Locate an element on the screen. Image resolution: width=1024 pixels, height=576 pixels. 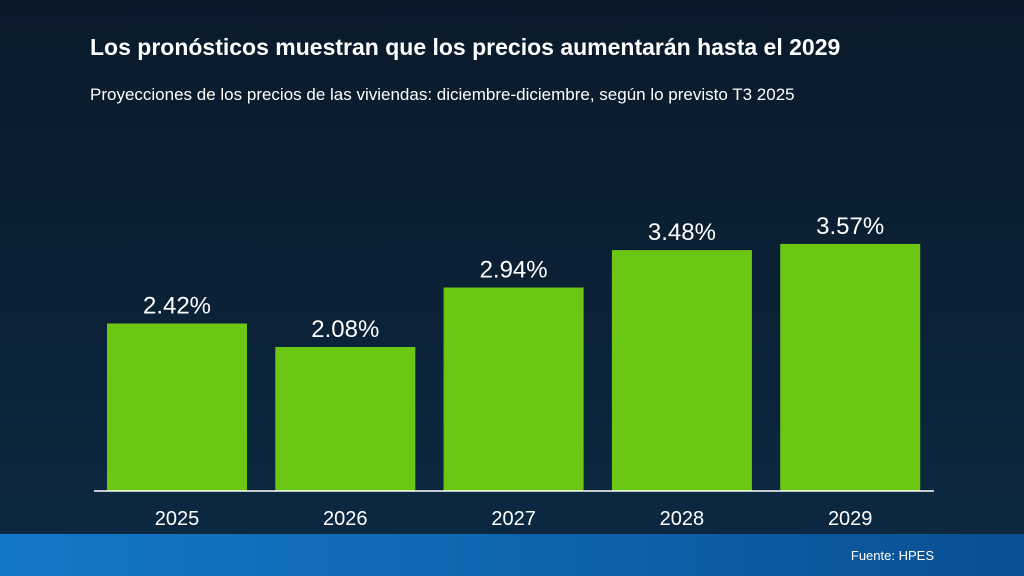
x-tick-label-2026: 2026 is located at coordinates (345, 519).